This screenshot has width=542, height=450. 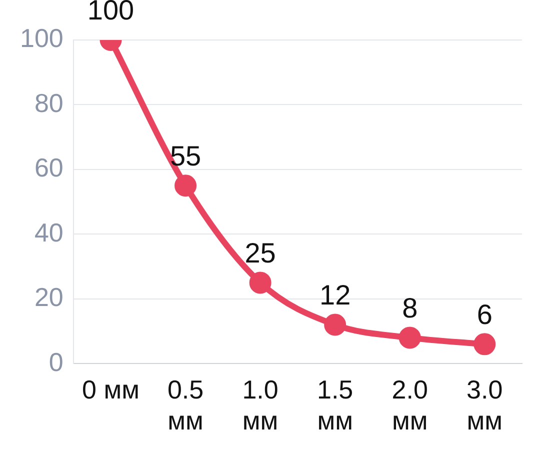 I want to click on x-tick-label: 1.0 мм, so click(x=260, y=405).